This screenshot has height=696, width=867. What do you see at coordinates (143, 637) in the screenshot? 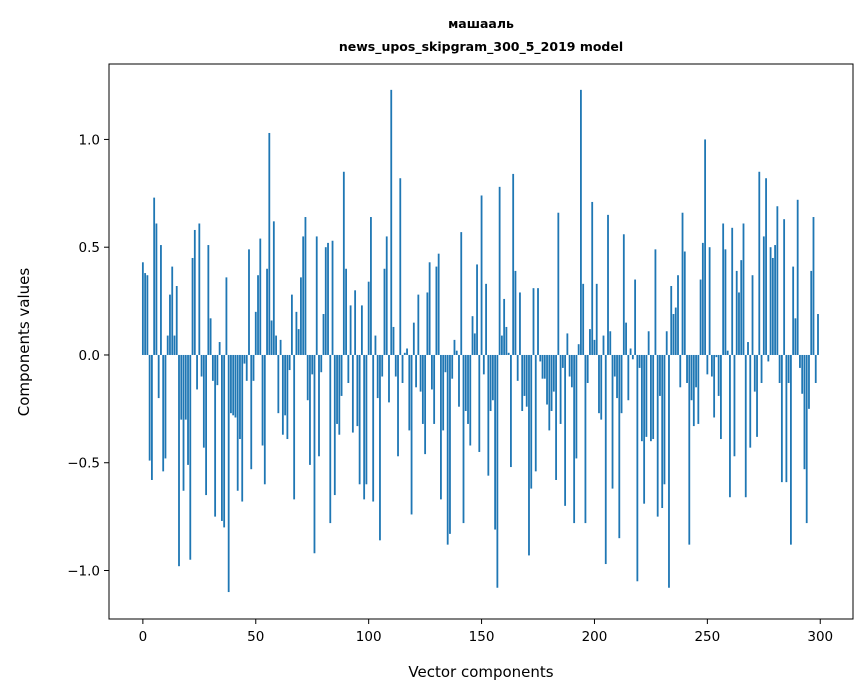
I see `x-tick-label: 0` at bounding box center [143, 637].